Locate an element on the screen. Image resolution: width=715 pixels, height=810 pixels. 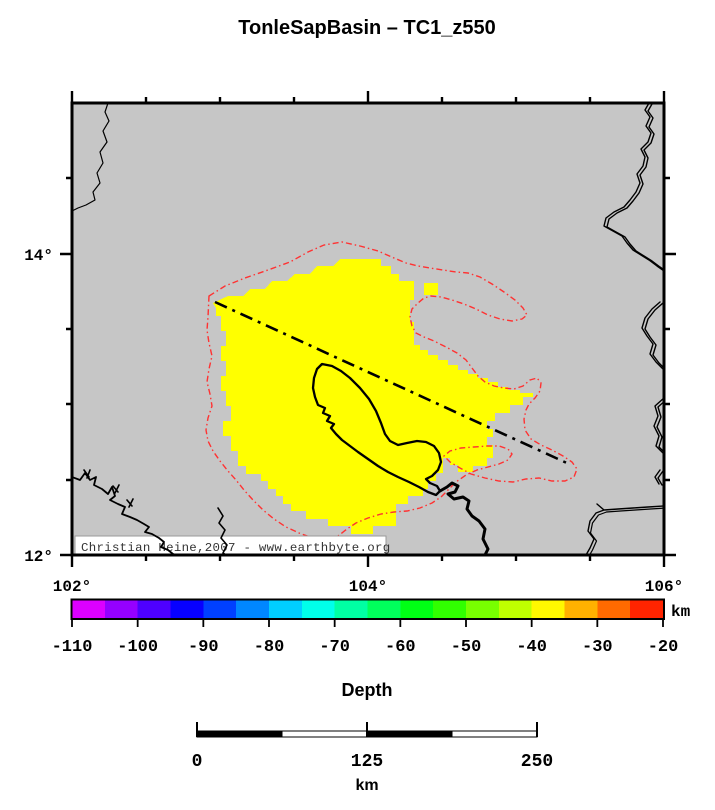
colorbar-axis-label: Depth is located at coordinates (367, 690).